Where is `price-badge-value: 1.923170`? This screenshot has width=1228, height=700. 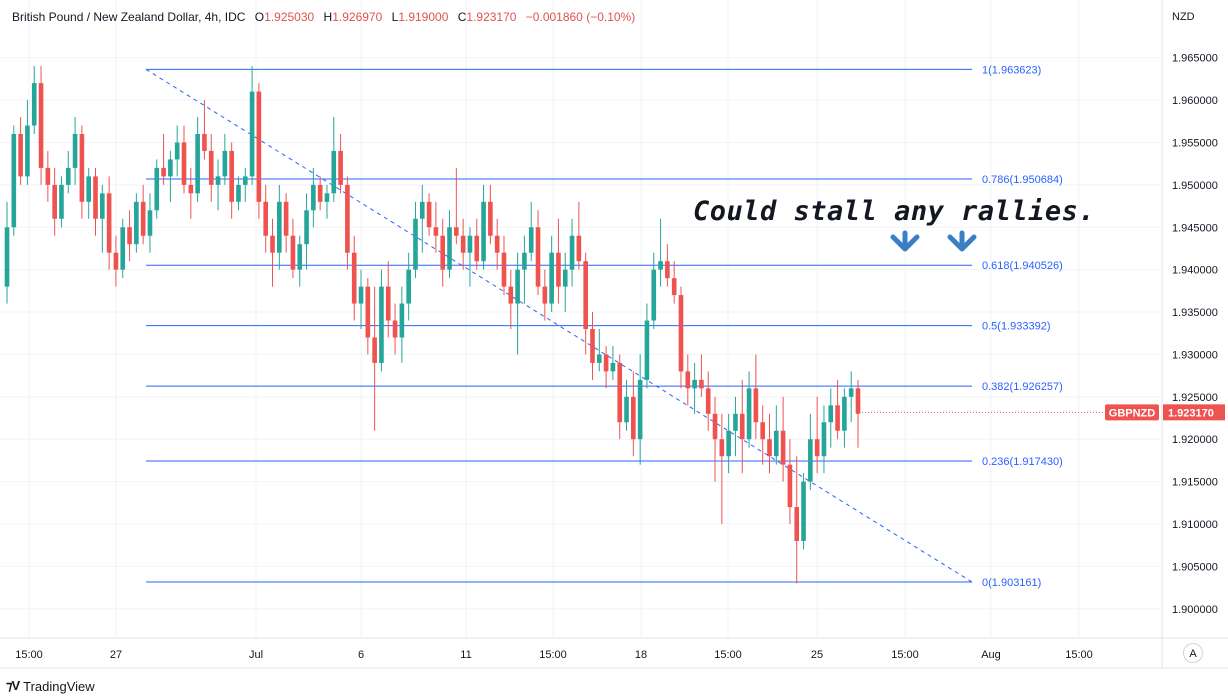 price-badge-value: 1.923170 is located at coordinates (1191, 413).